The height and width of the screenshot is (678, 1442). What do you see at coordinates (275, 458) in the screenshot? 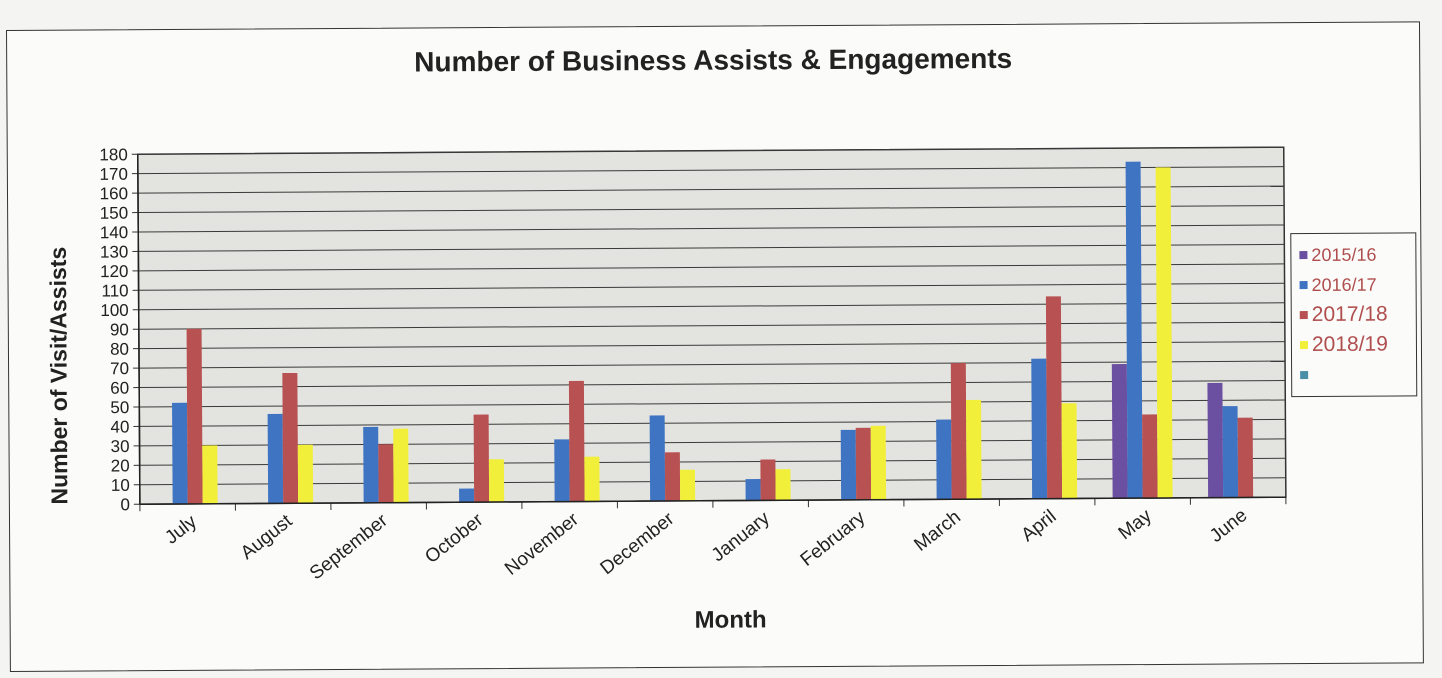
I see `bar-2016-17-august` at bounding box center [275, 458].